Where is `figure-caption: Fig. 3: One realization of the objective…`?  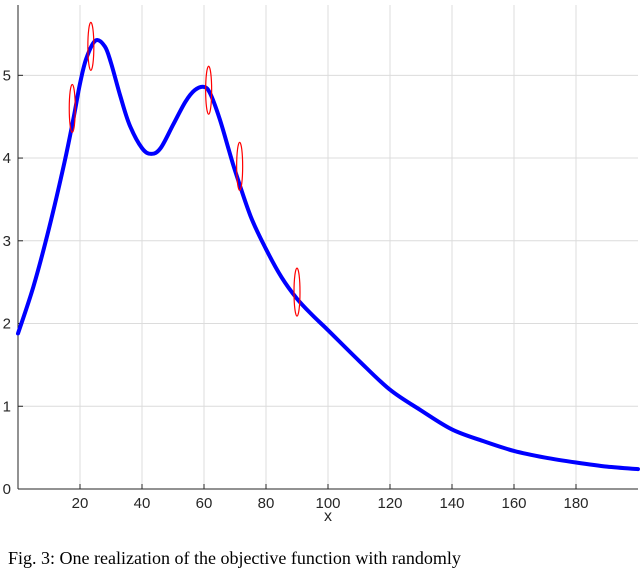
figure-caption: Fig. 3: One realization of the objective… is located at coordinates (234, 558).